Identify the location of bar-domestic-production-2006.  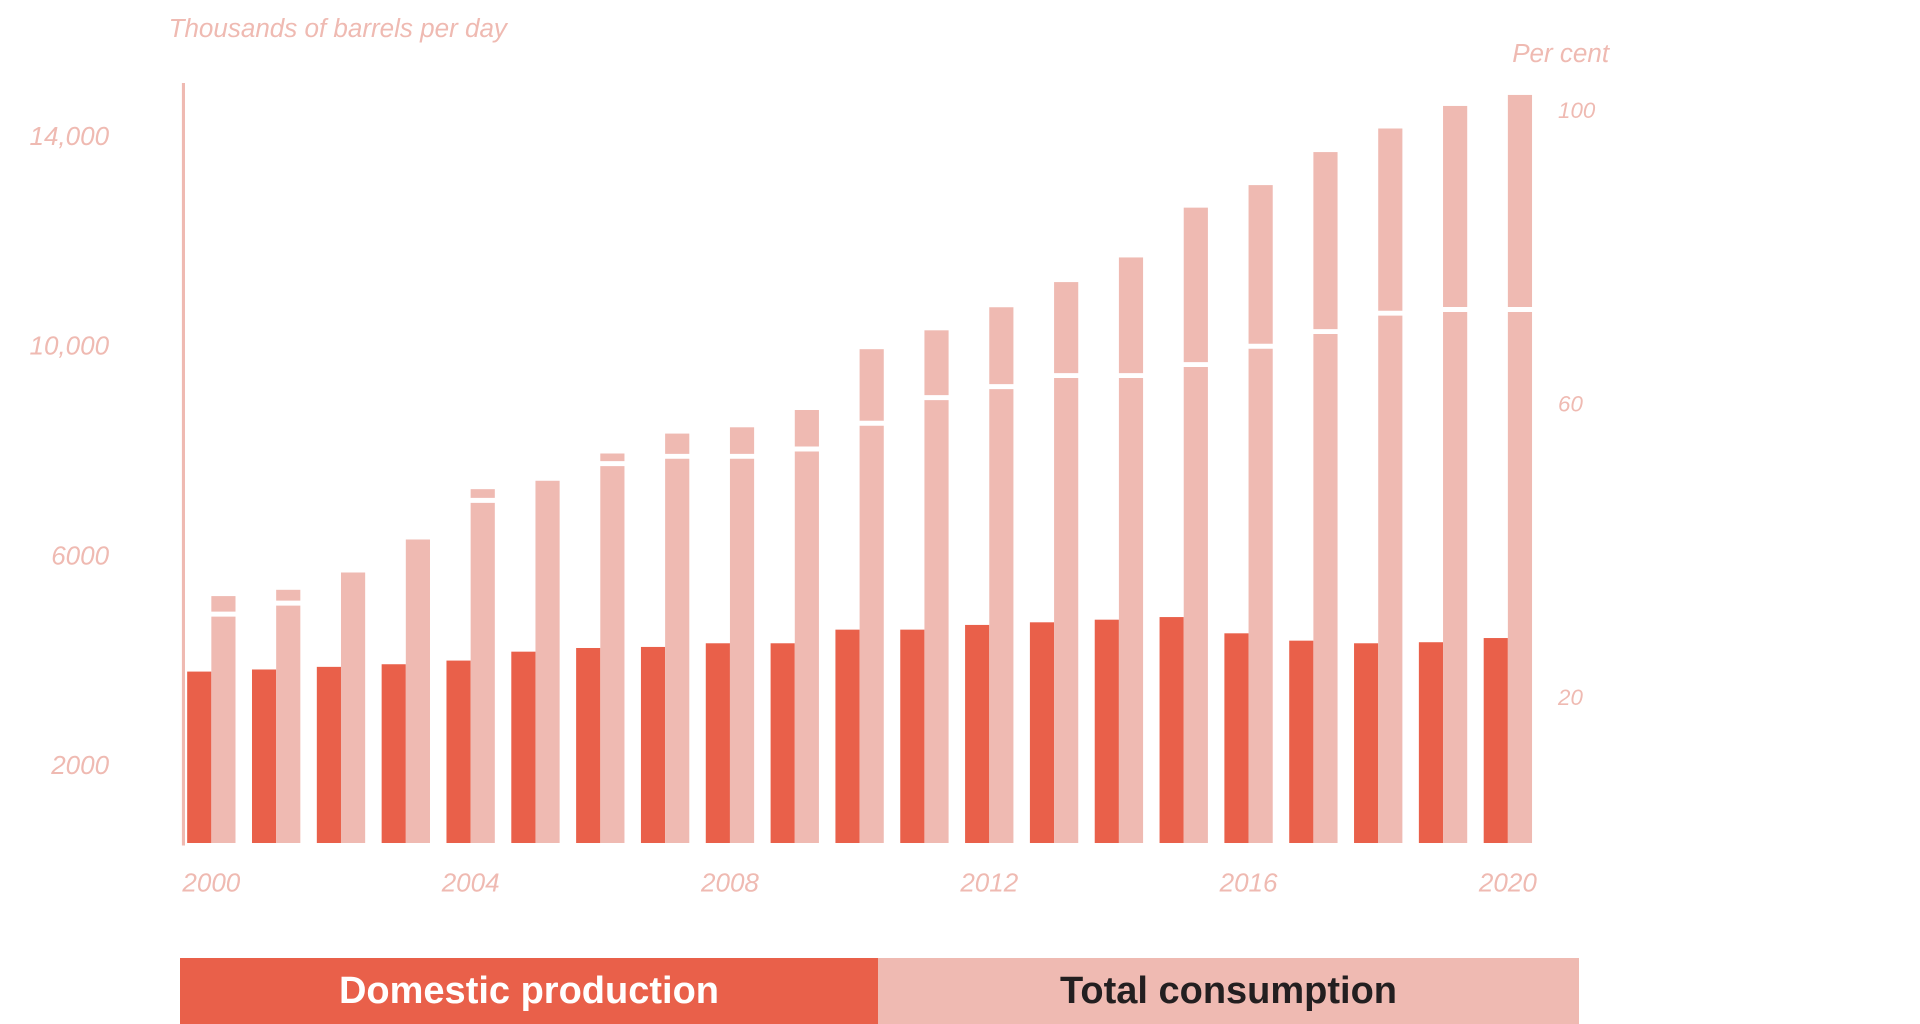
(588, 745).